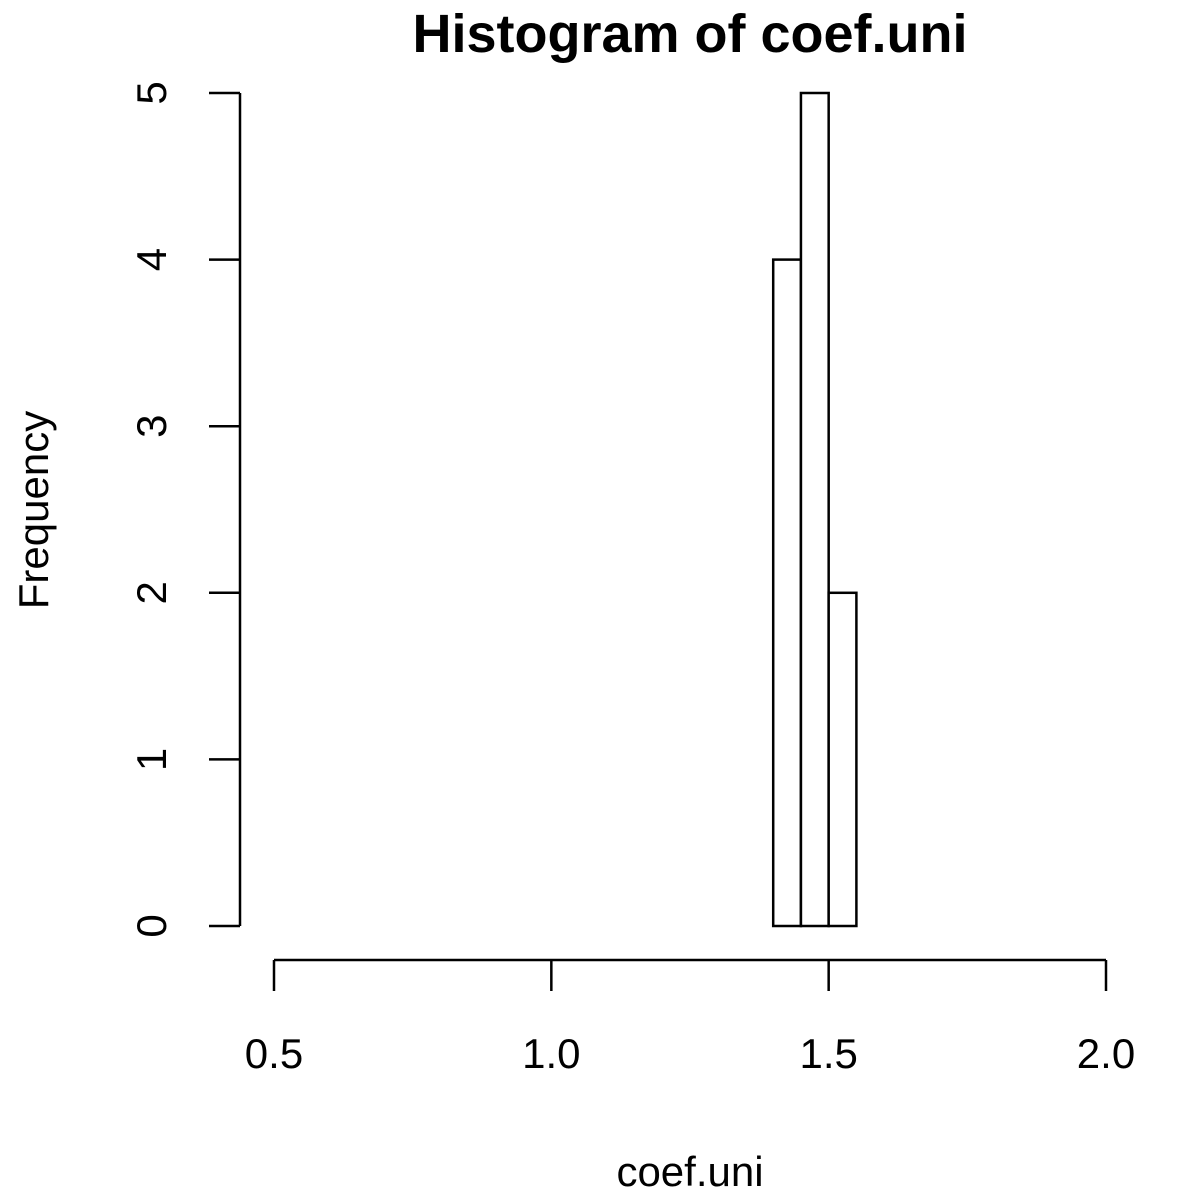 The width and height of the screenshot is (1200, 1200). What do you see at coordinates (689, 34) in the screenshot?
I see `chart-title: Histogram of coef.uni` at bounding box center [689, 34].